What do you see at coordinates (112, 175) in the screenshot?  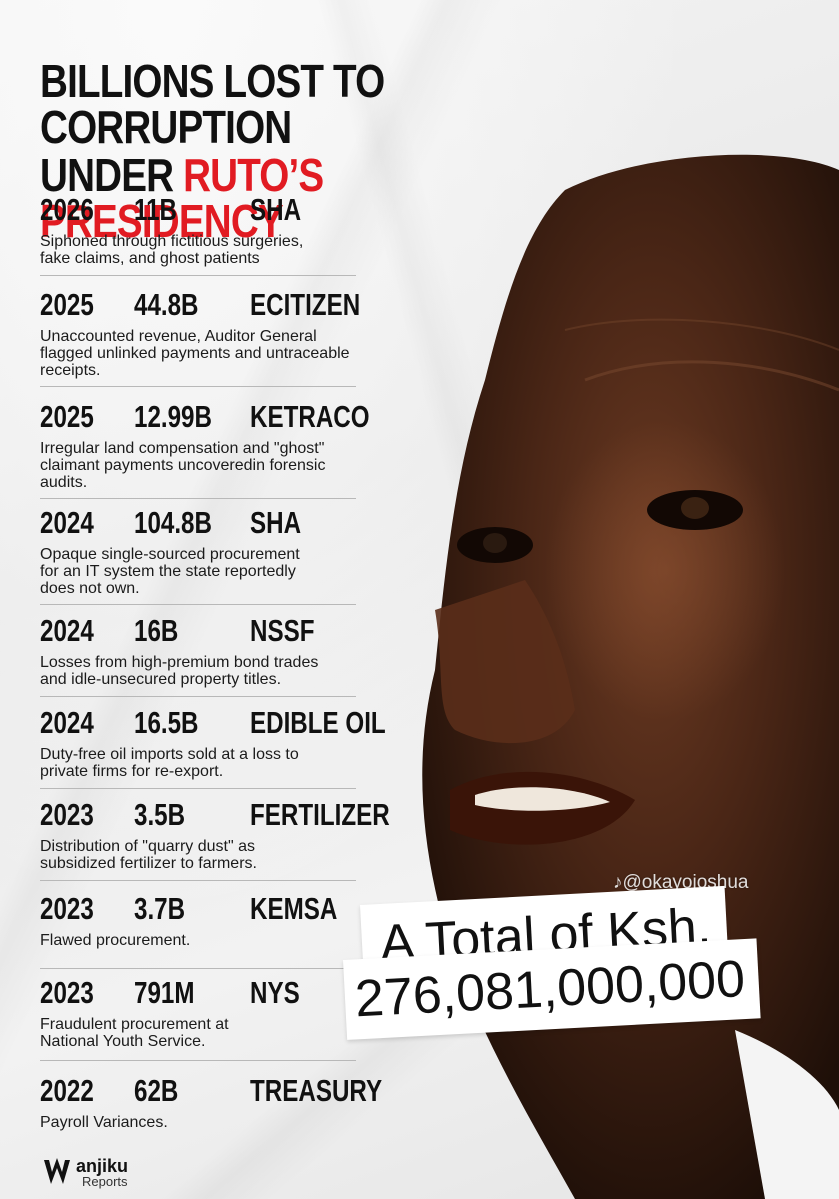 I see `headline-prefix: UNDER` at bounding box center [112, 175].